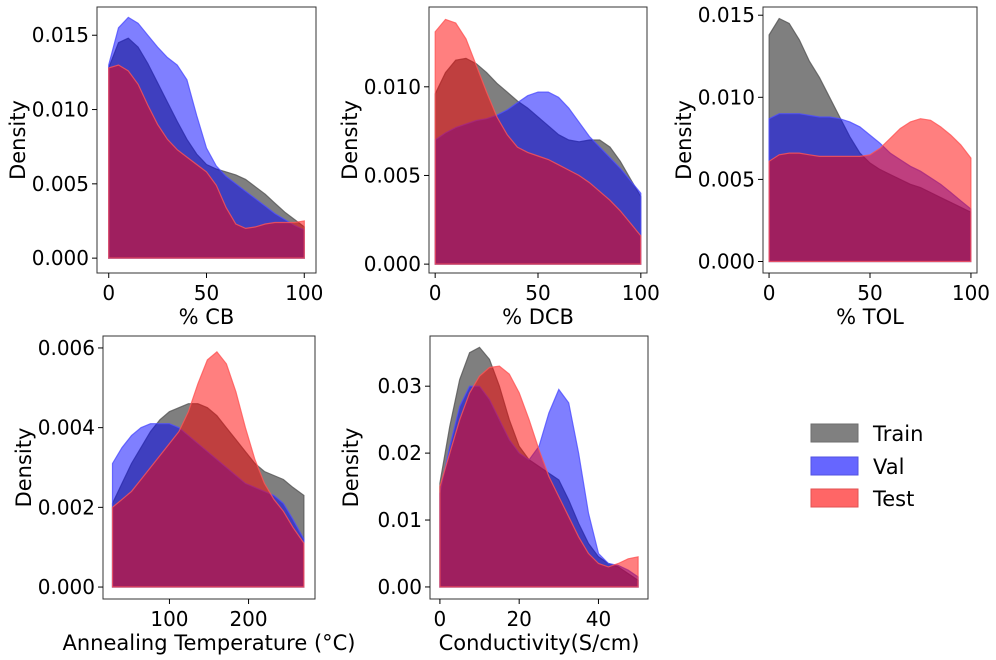  What do you see at coordinates (399, 453) in the screenshot?
I see `y-tick-label: 0.02` at bounding box center [399, 453].